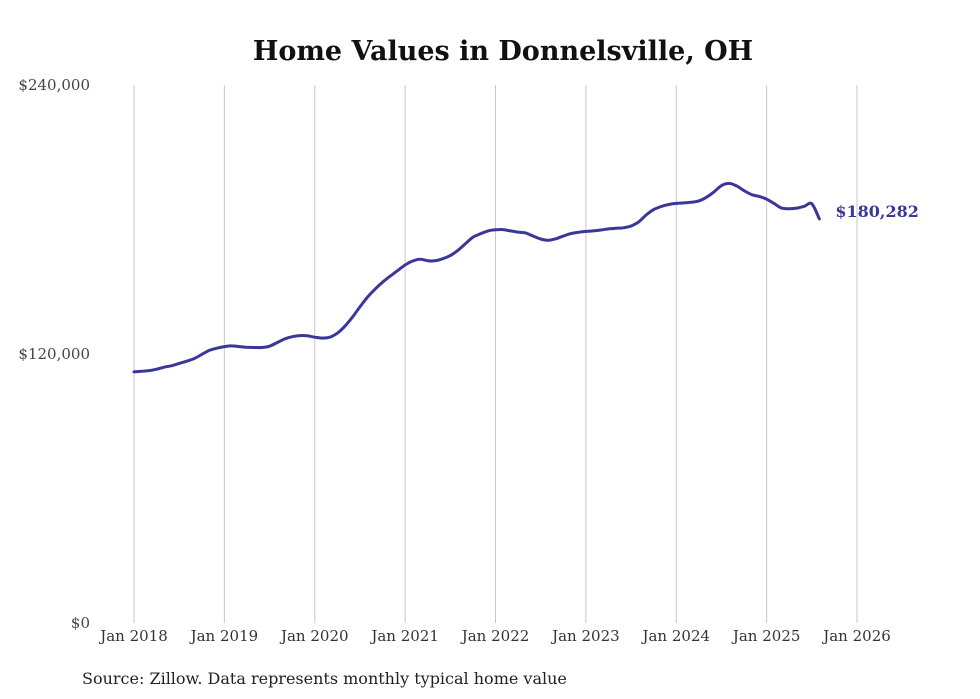  I want to click on x-tick-label: Jan 2022, so click(495, 636).